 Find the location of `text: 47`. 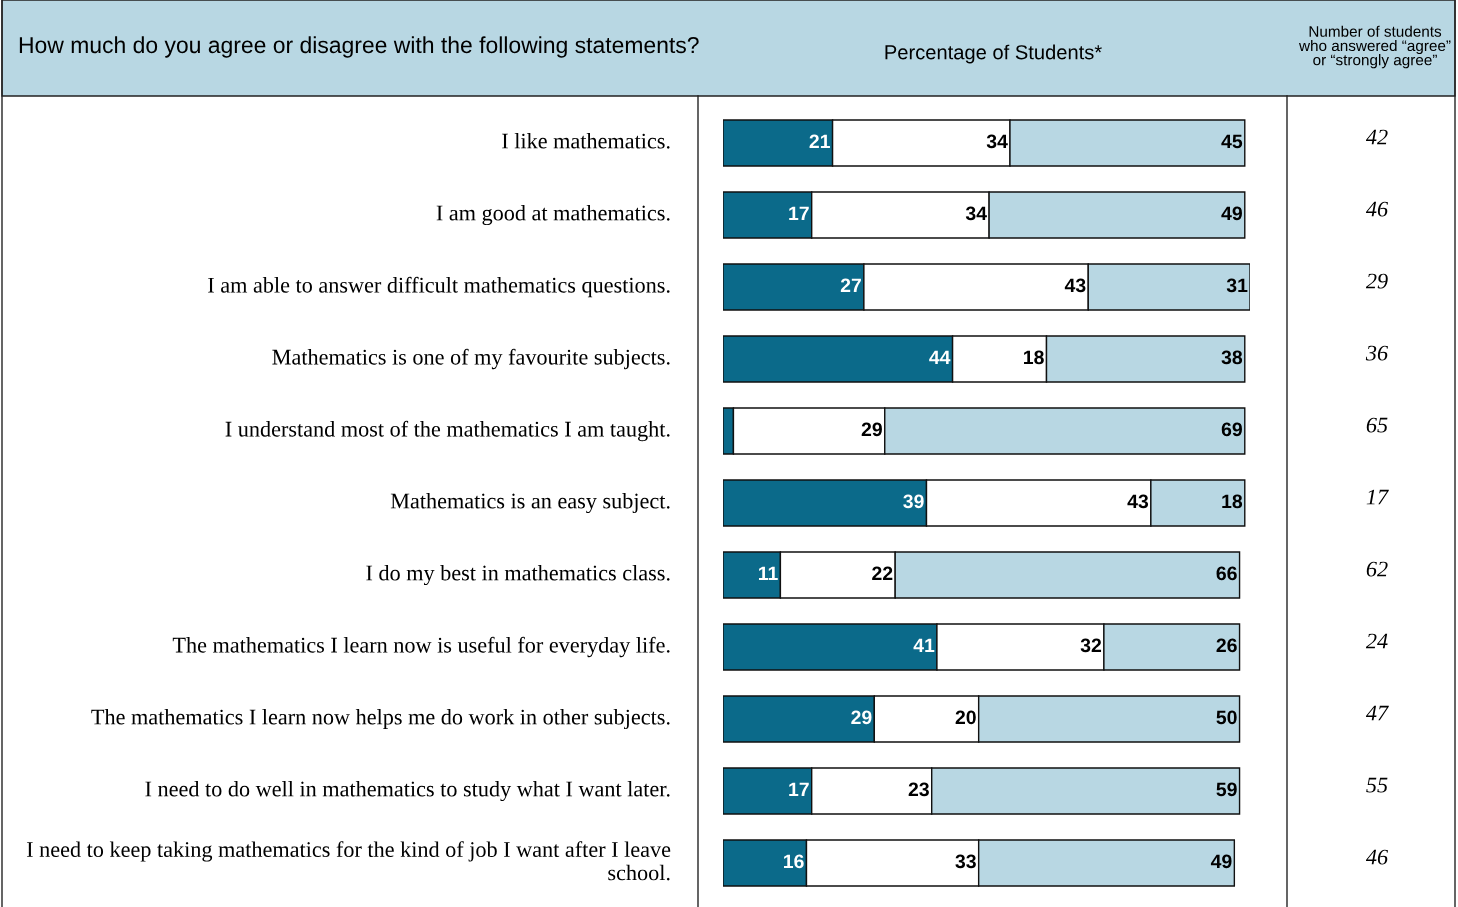

text: 47 is located at coordinates (1377, 713).